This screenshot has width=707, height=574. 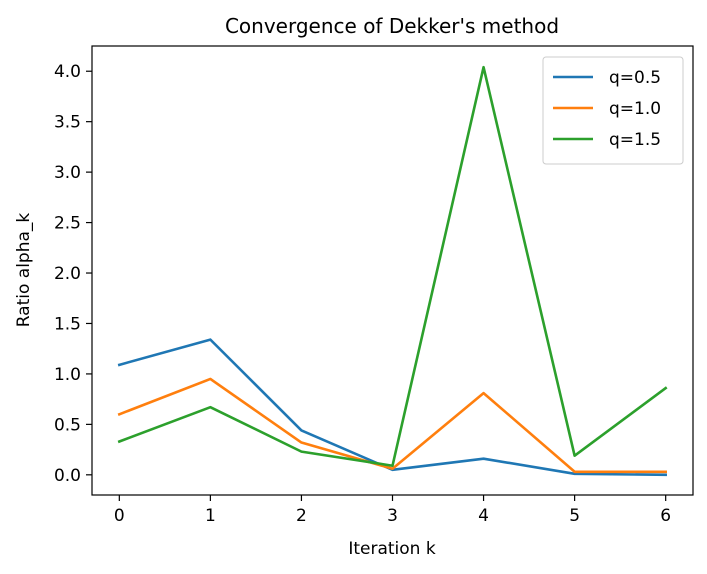 What do you see at coordinates (67, 274) in the screenshot?
I see `y-tick-label-4: 2.0` at bounding box center [67, 274].